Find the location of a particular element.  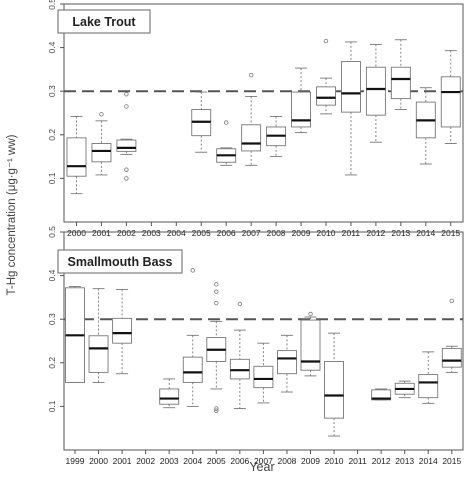

box-2015 is located at coordinates (450, 97).